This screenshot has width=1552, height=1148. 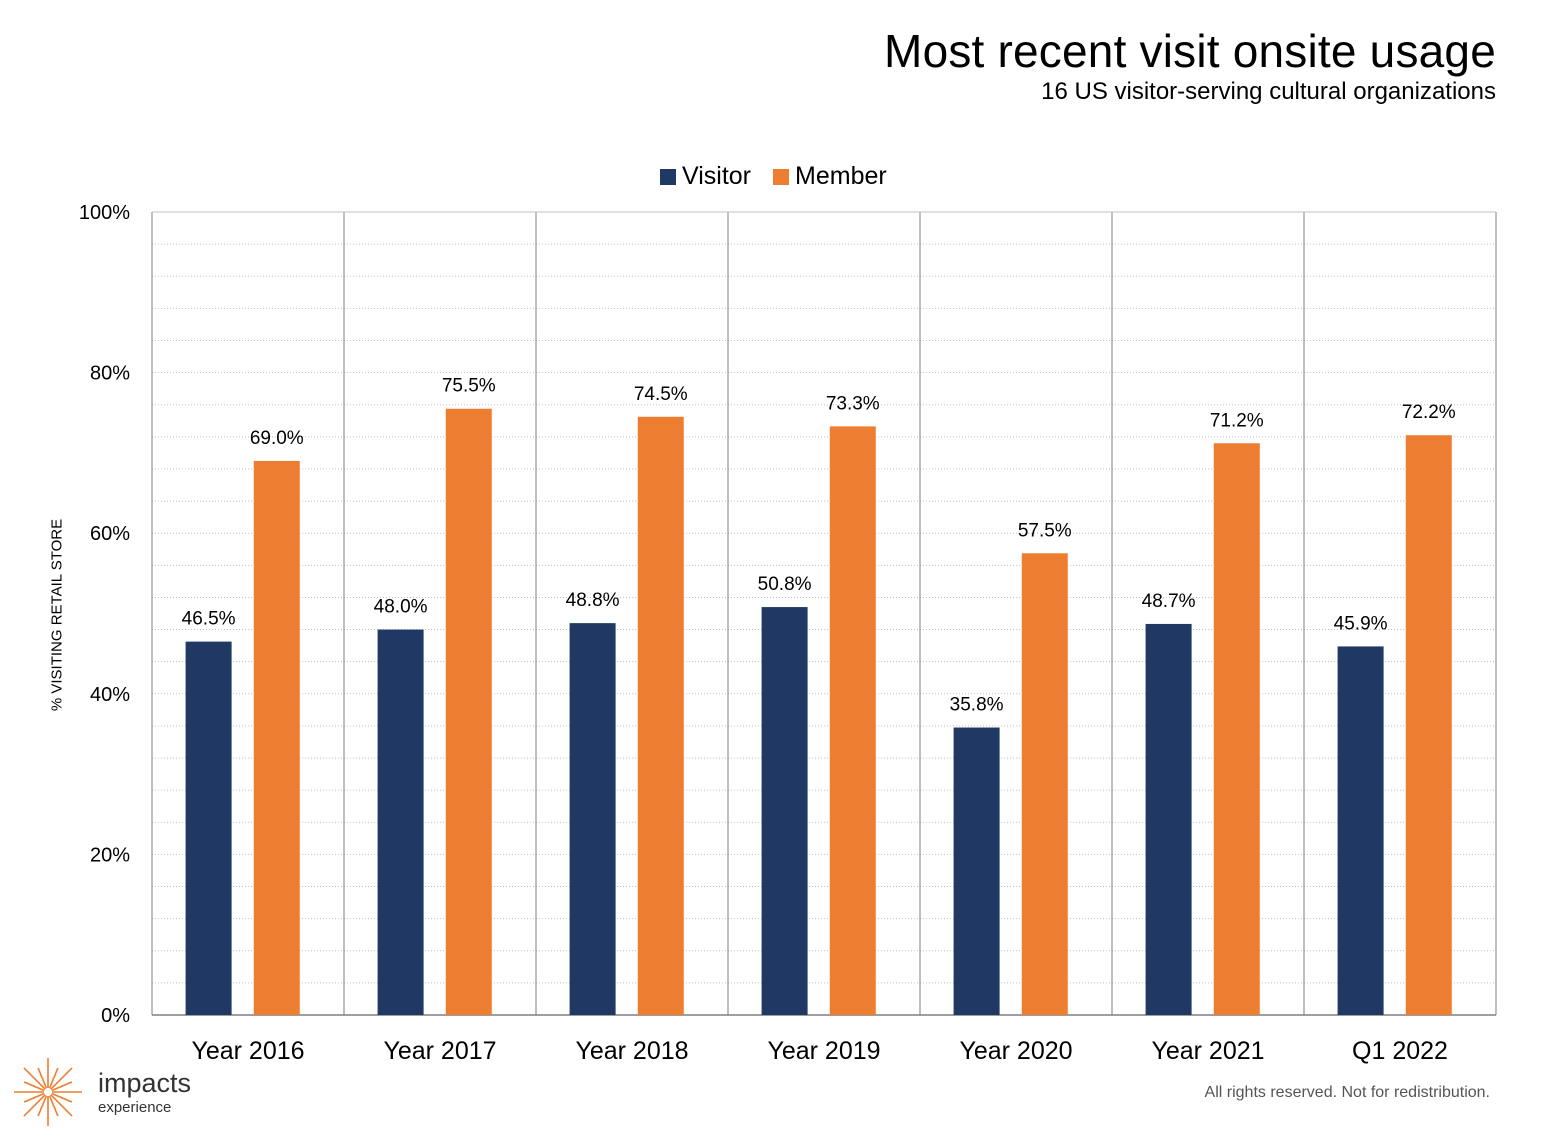 I want to click on data-label-member: 72.2%, so click(x=1429, y=412).